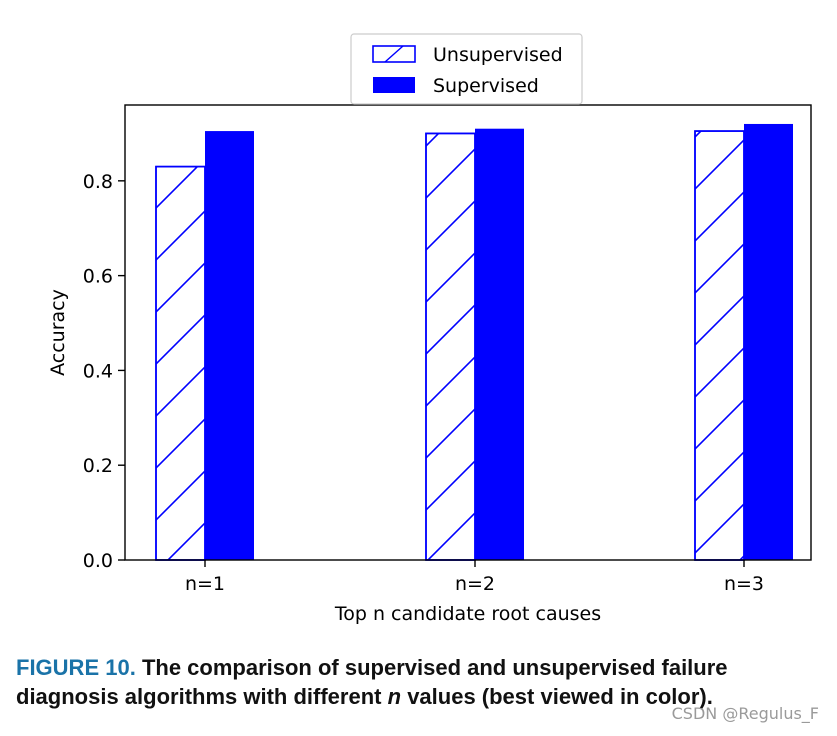 The width and height of the screenshot is (837, 736). I want to click on y-tick-label: 0.4, so click(98, 371).